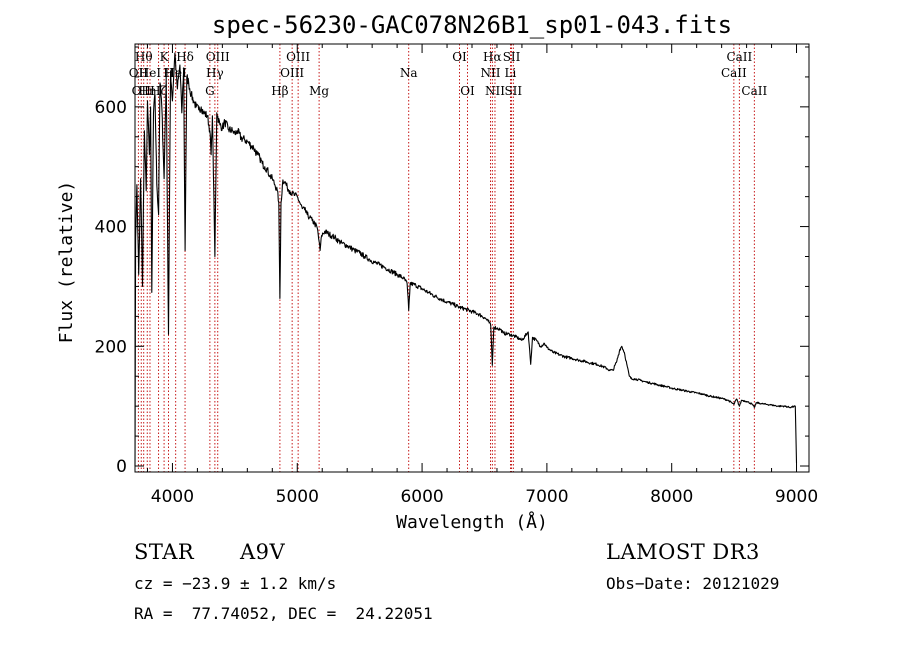 This screenshot has height=649, width=900. What do you see at coordinates (144, 57) in the screenshot?
I see `line-label-2: Hθ` at bounding box center [144, 57].